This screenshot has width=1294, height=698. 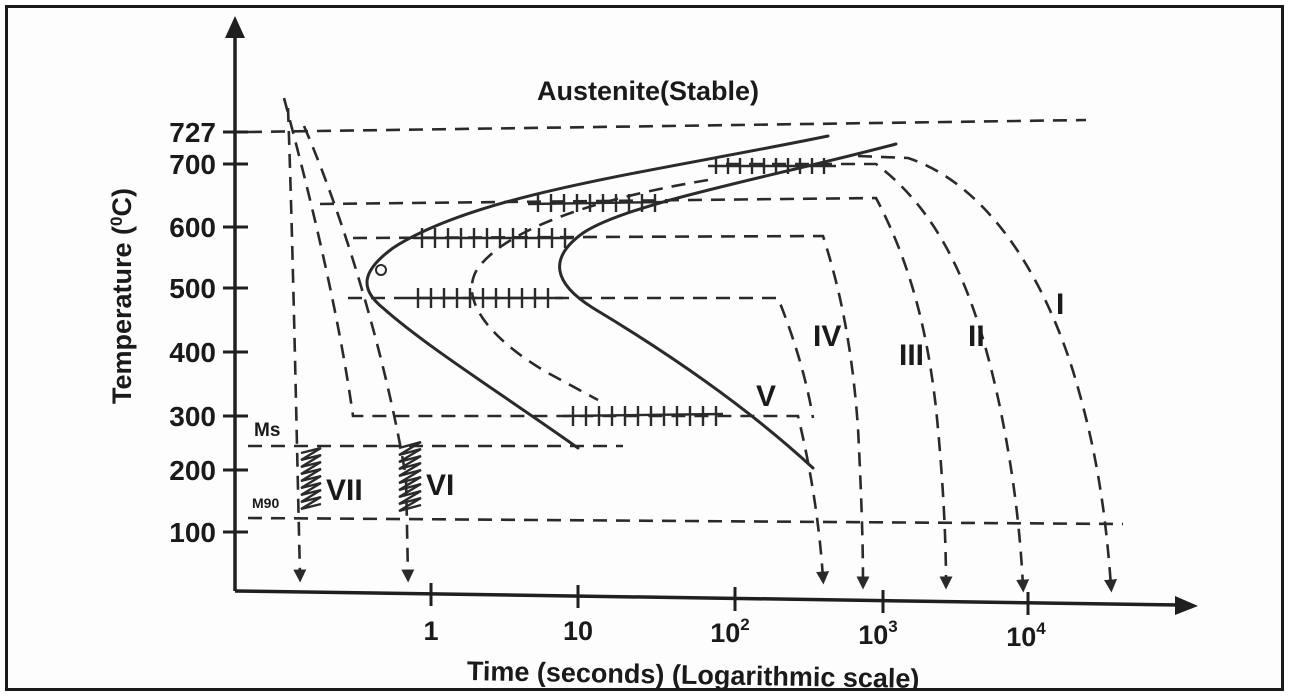 What do you see at coordinates (827, 336) in the screenshot?
I see `curve-label-IV: IV` at bounding box center [827, 336].